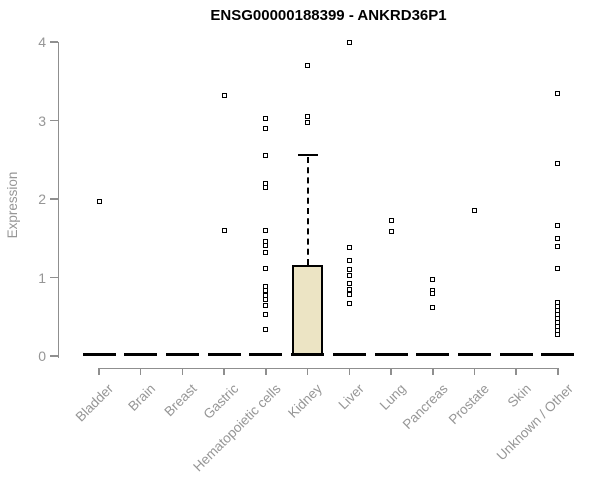  I want to click on y-tick-label: 3, so click(42, 120).